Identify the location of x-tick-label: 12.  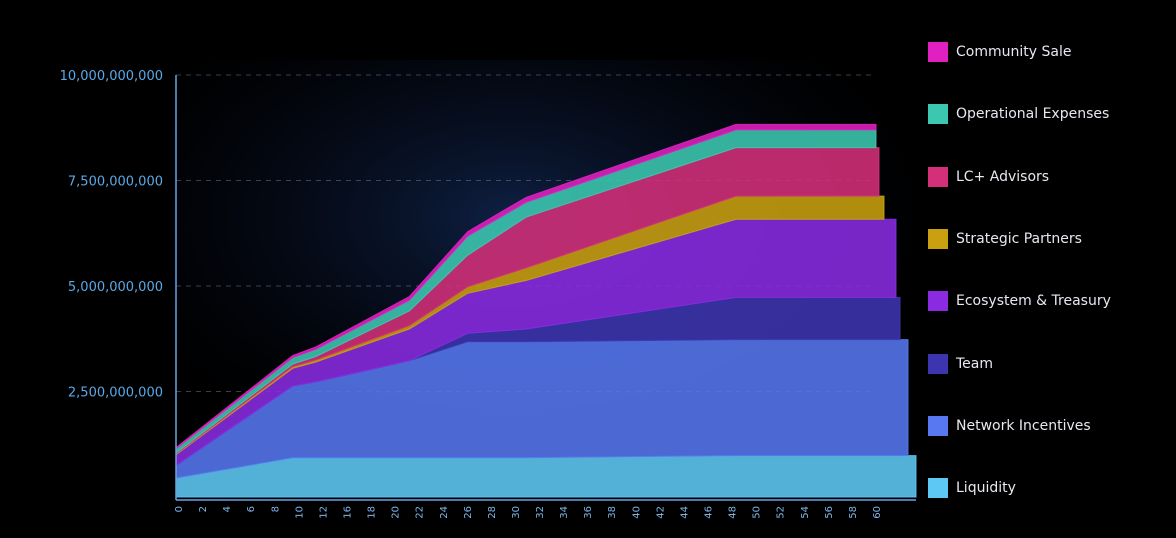
(323, 512).